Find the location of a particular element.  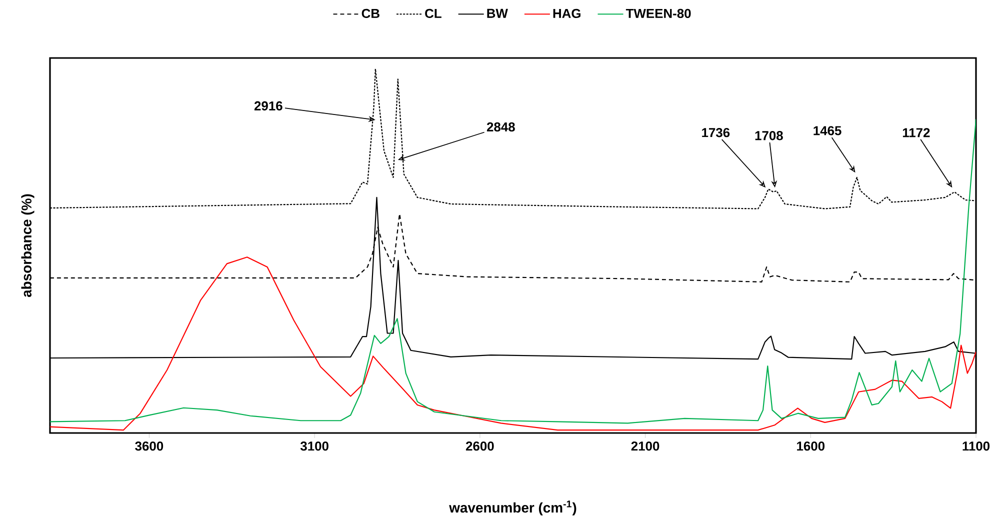

x-tick-label: 2600 is located at coordinates (480, 446).